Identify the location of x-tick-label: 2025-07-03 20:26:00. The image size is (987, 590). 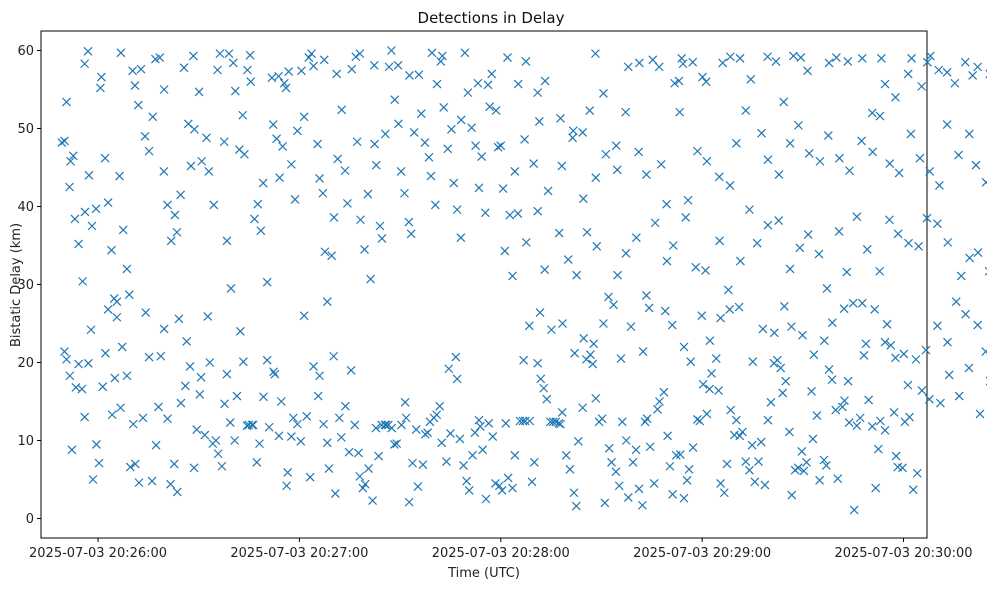
(98, 553).